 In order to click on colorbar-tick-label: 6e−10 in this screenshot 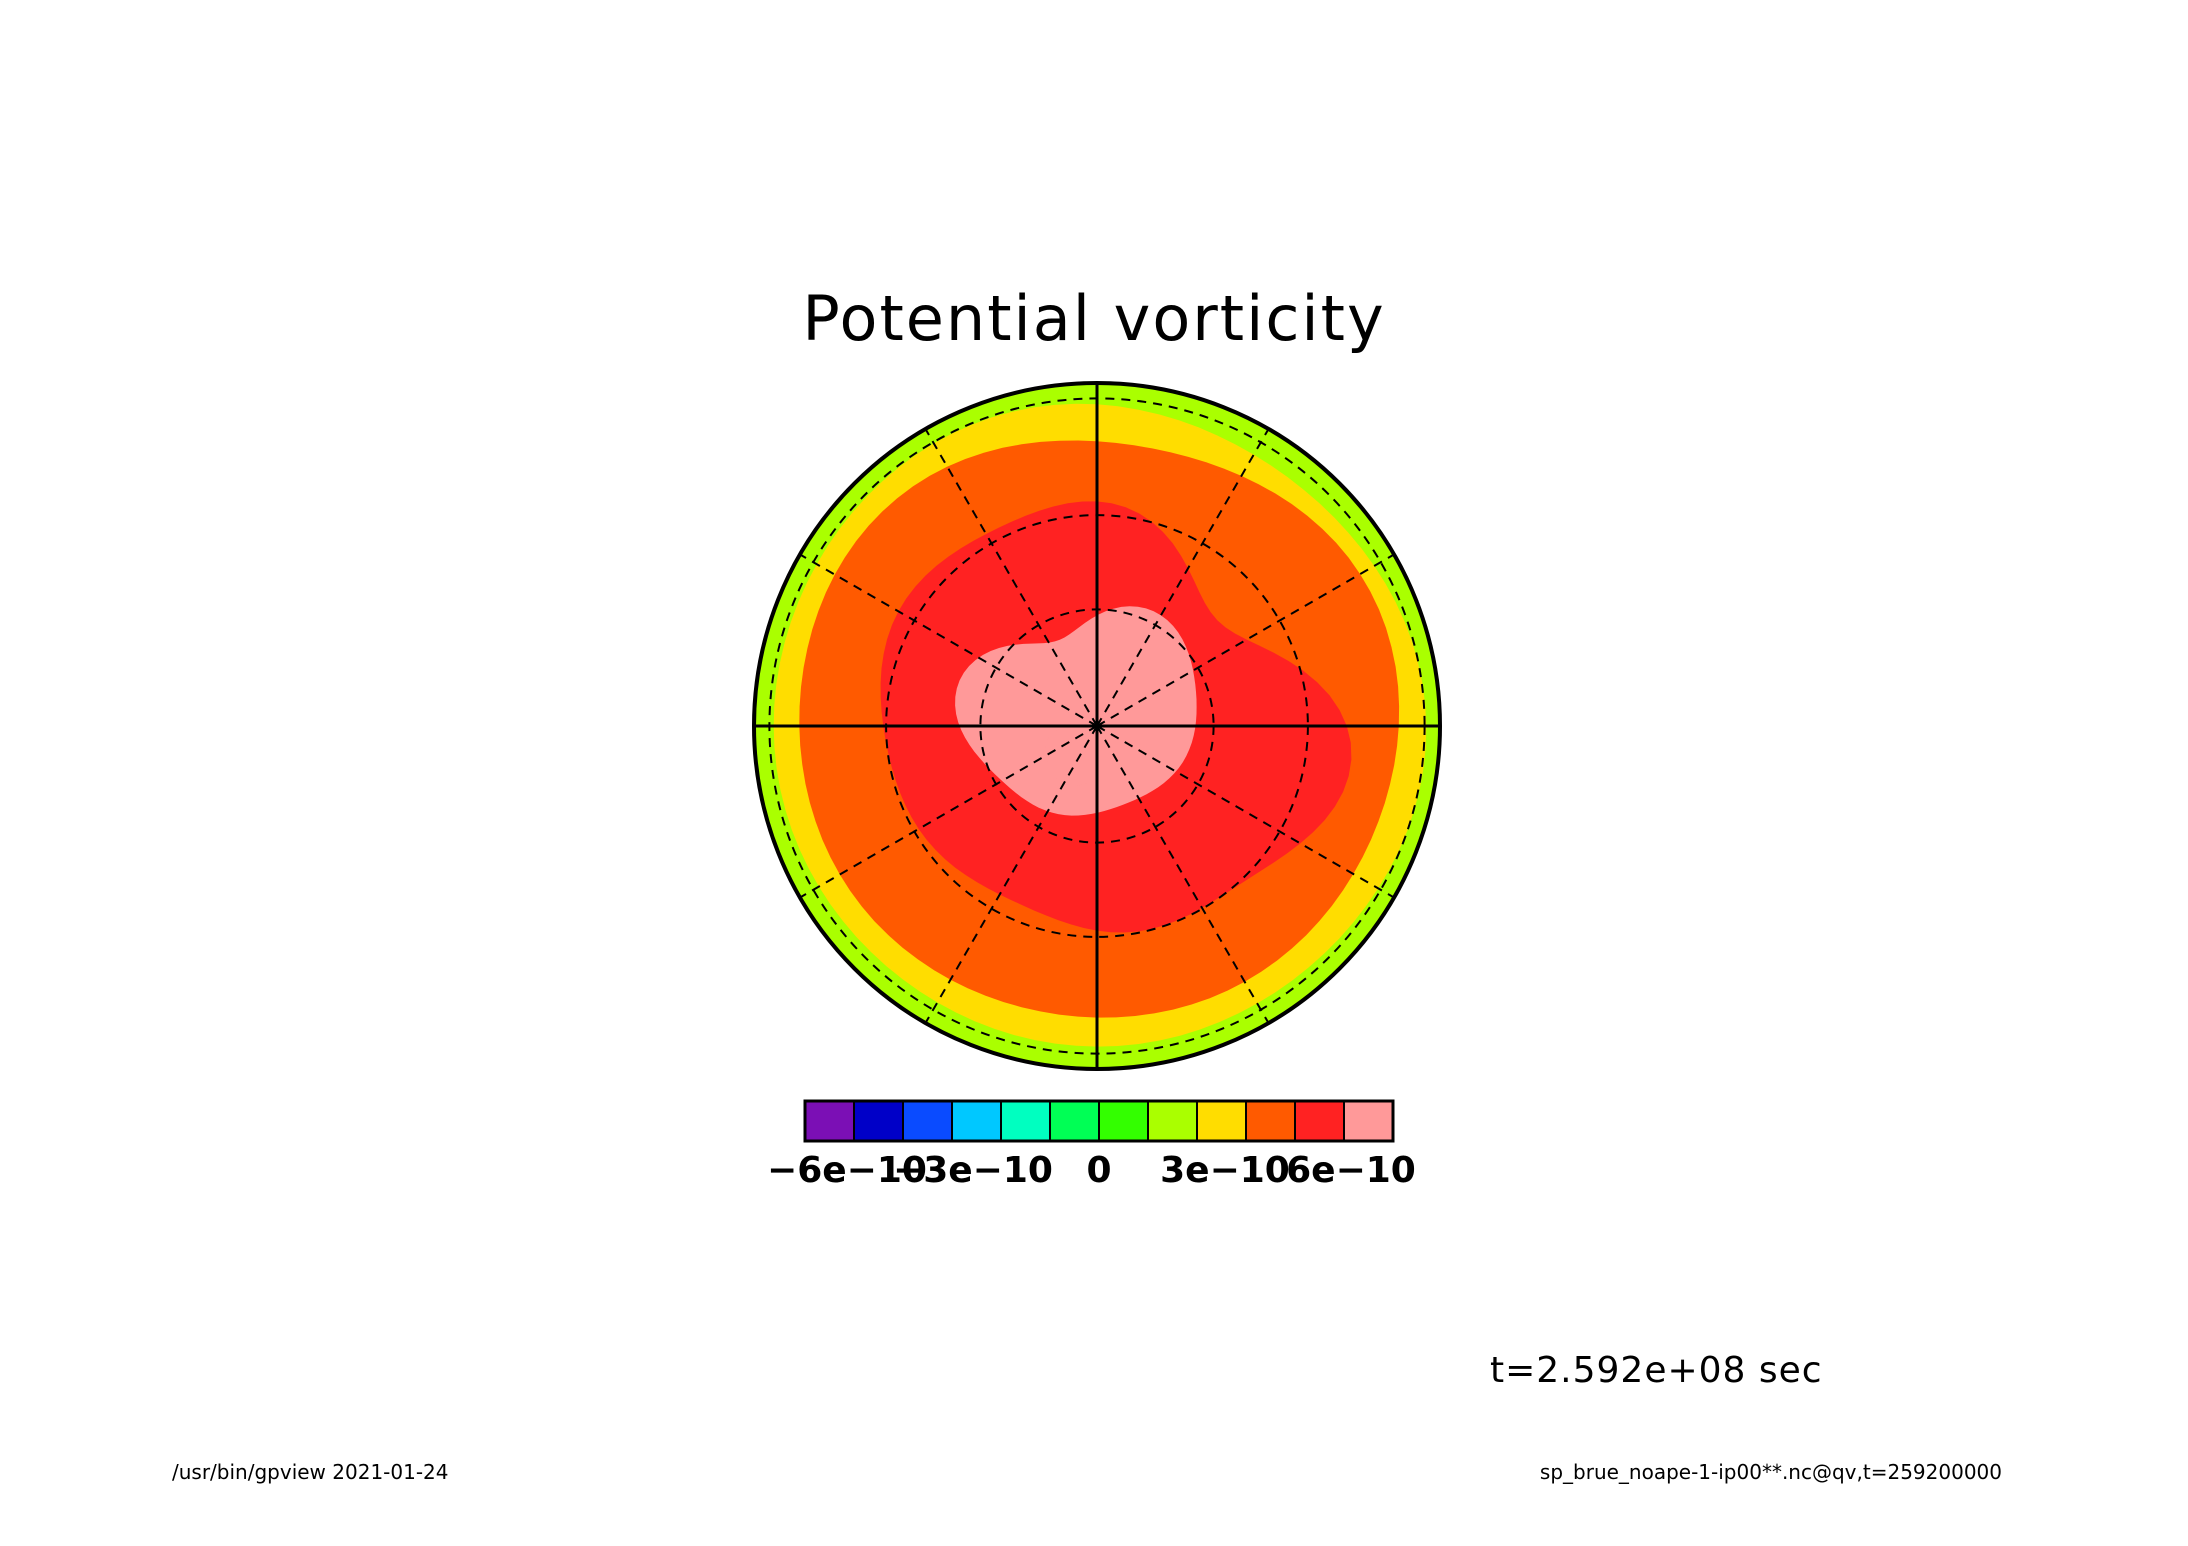, I will do `click(1351, 1170)`.